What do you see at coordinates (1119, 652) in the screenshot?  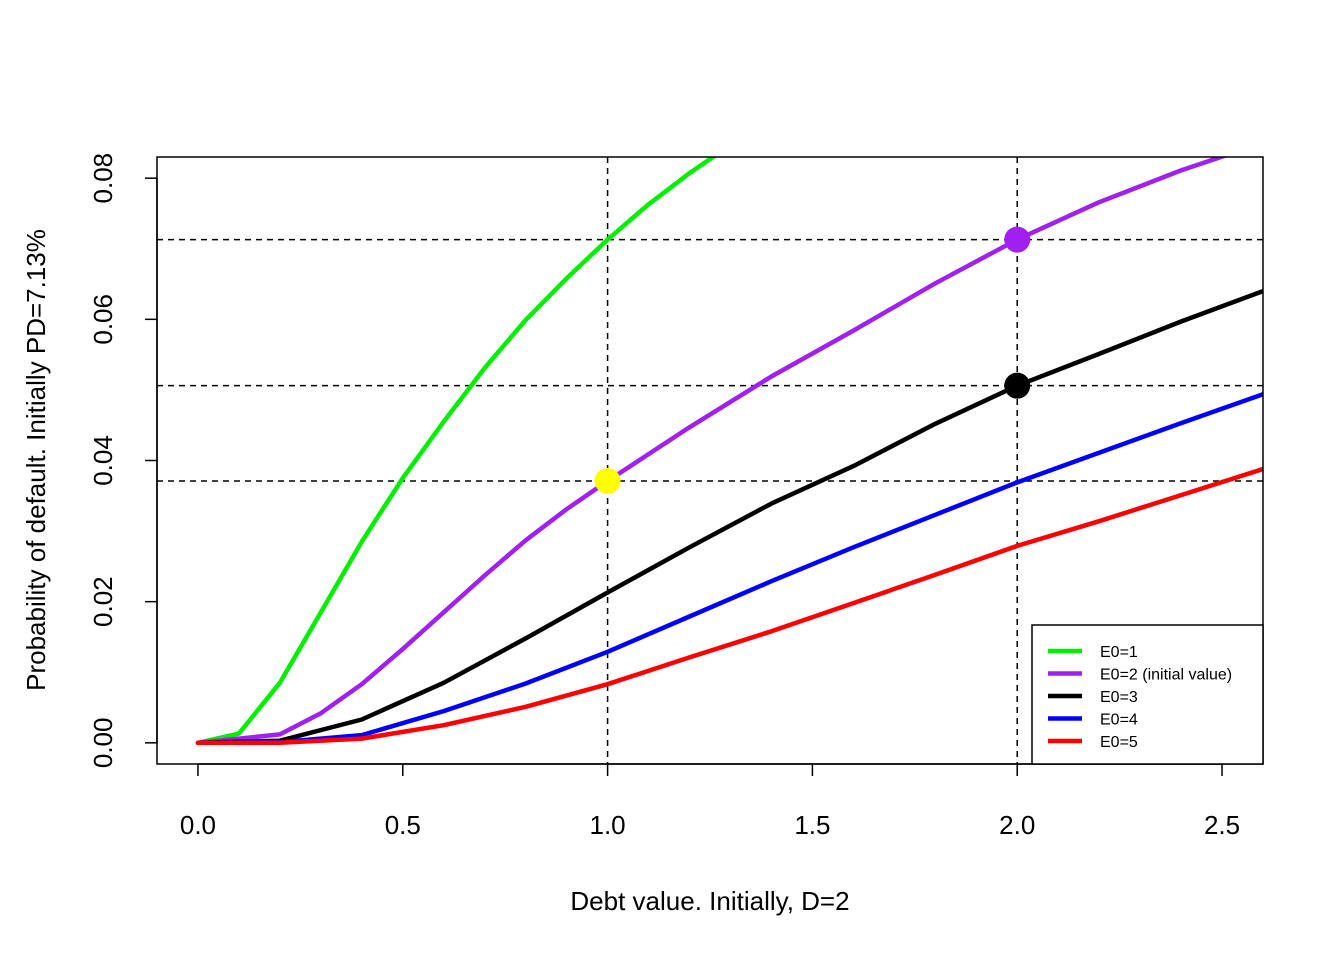 I see `legend-label: E0=1` at bounding box center [1119, 652].